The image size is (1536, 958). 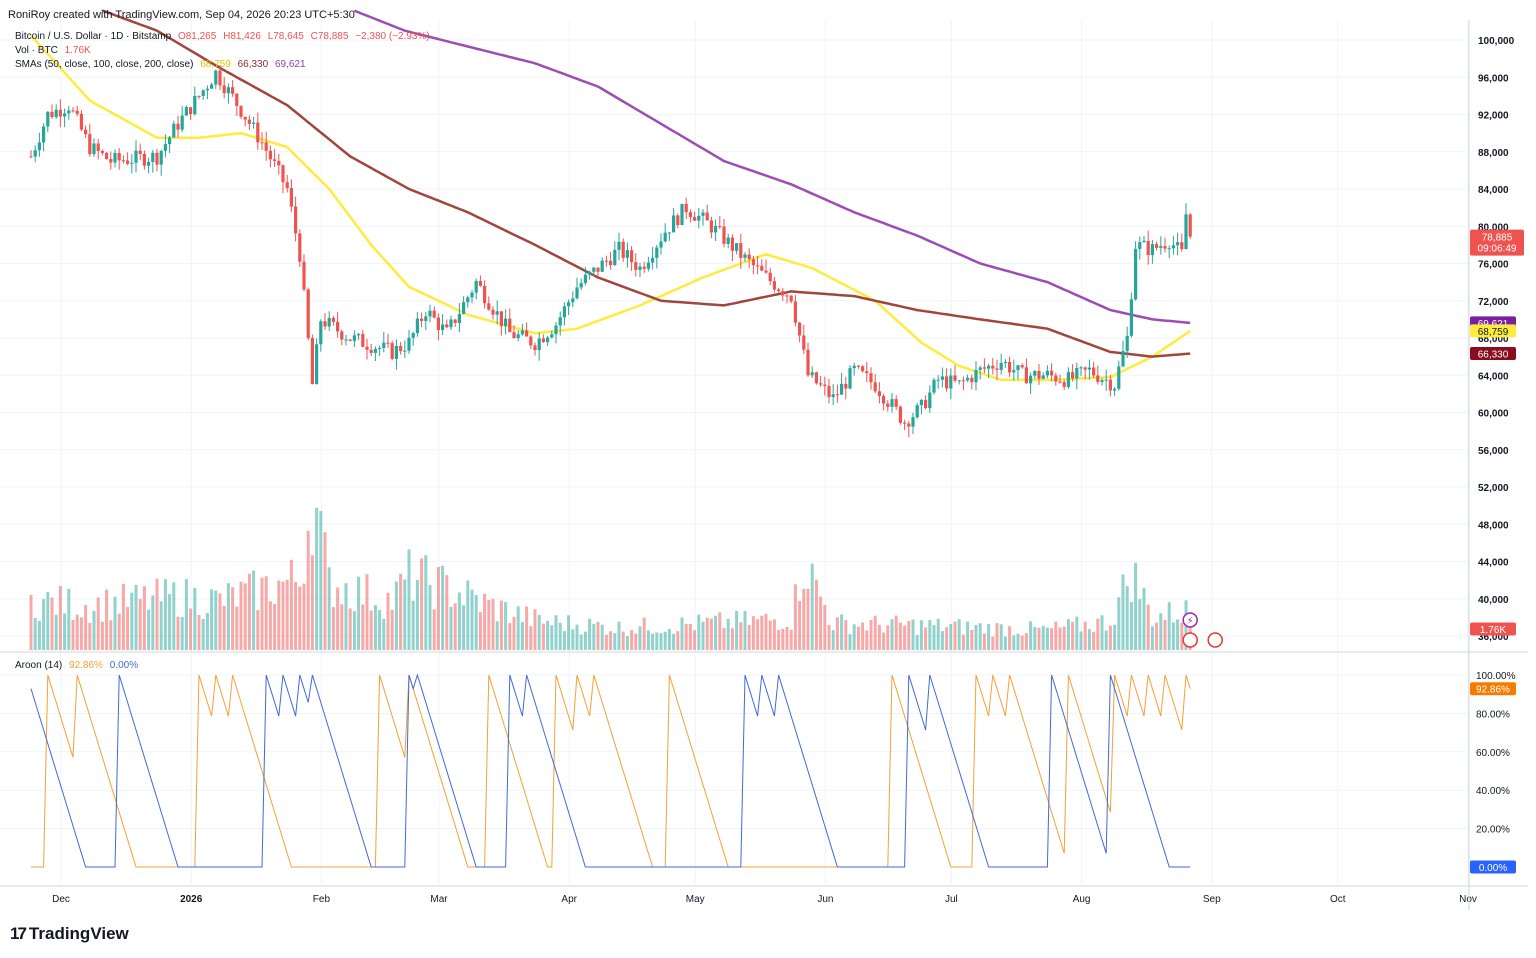 I want to click on bar-countdown: 09:06:49, so click(x=1497, y=249).